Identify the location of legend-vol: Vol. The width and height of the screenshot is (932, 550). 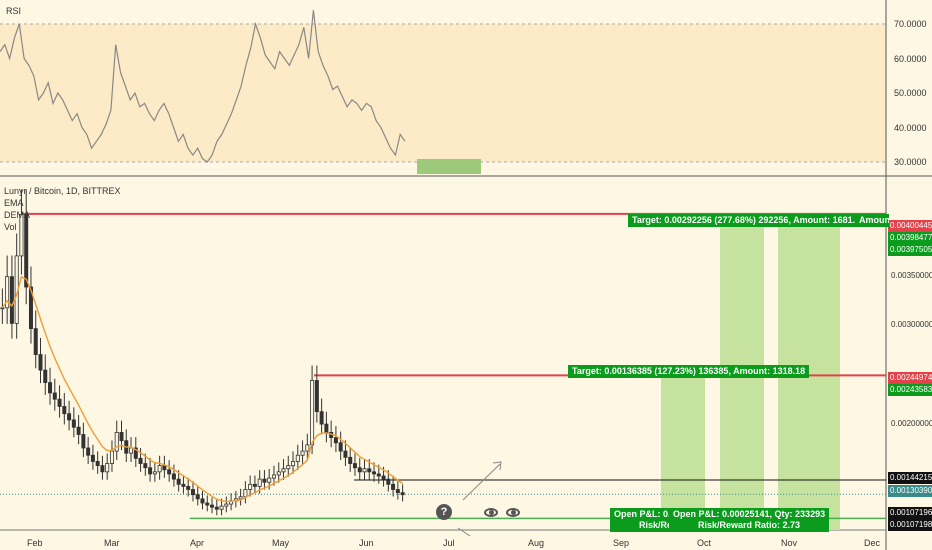
(10, 227).